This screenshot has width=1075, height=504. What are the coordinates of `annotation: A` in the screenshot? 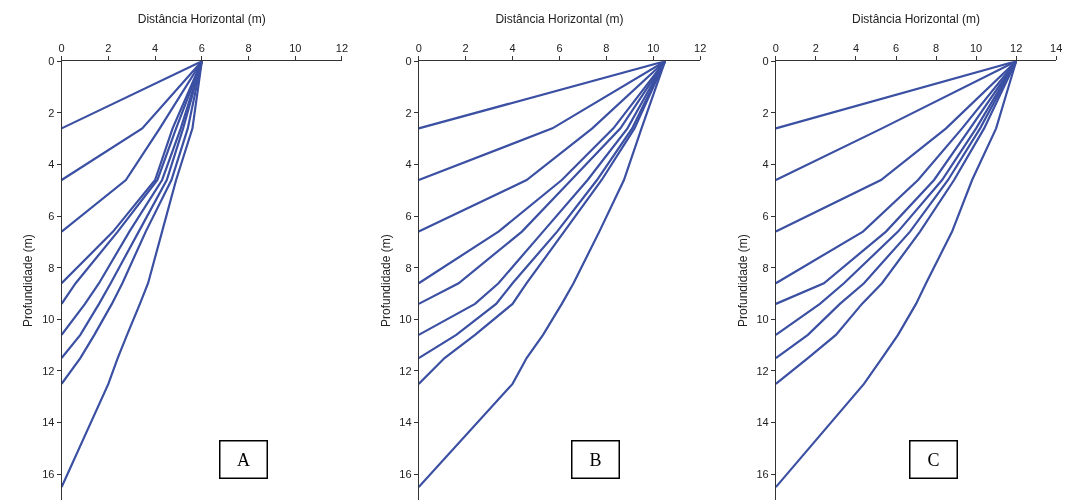 It's located at (243, 459).